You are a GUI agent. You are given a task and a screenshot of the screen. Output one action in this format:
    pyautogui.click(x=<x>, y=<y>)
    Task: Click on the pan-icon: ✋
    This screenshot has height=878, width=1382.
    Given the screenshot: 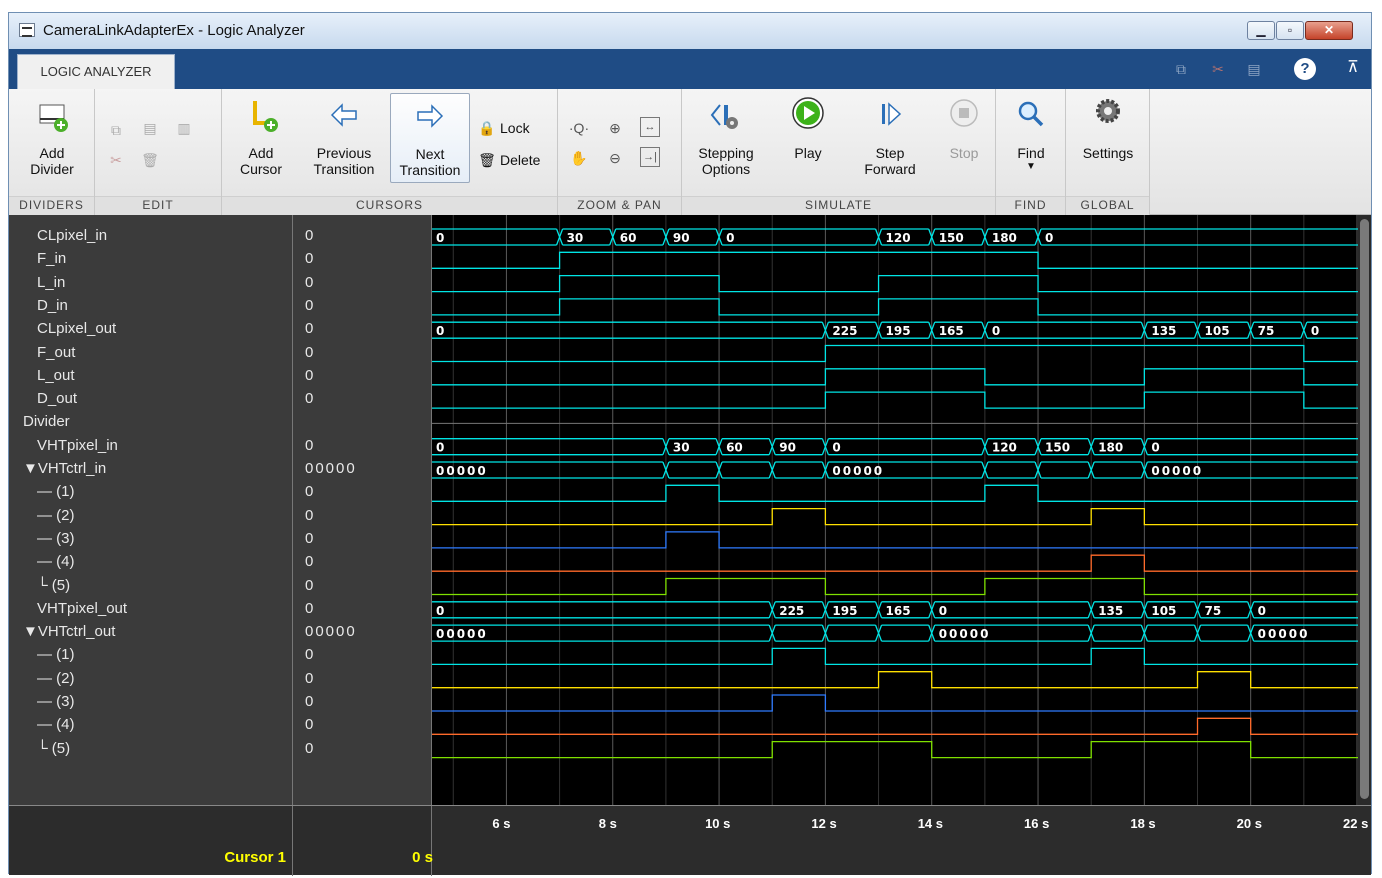 What is the action you would take?
    pyautogui.click(x=579, y=158)
    